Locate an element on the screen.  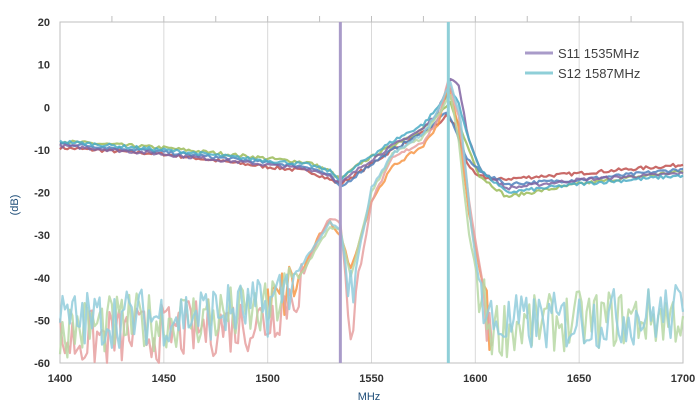
x-tick-label: 1550 is located at coordinates (371, 379).